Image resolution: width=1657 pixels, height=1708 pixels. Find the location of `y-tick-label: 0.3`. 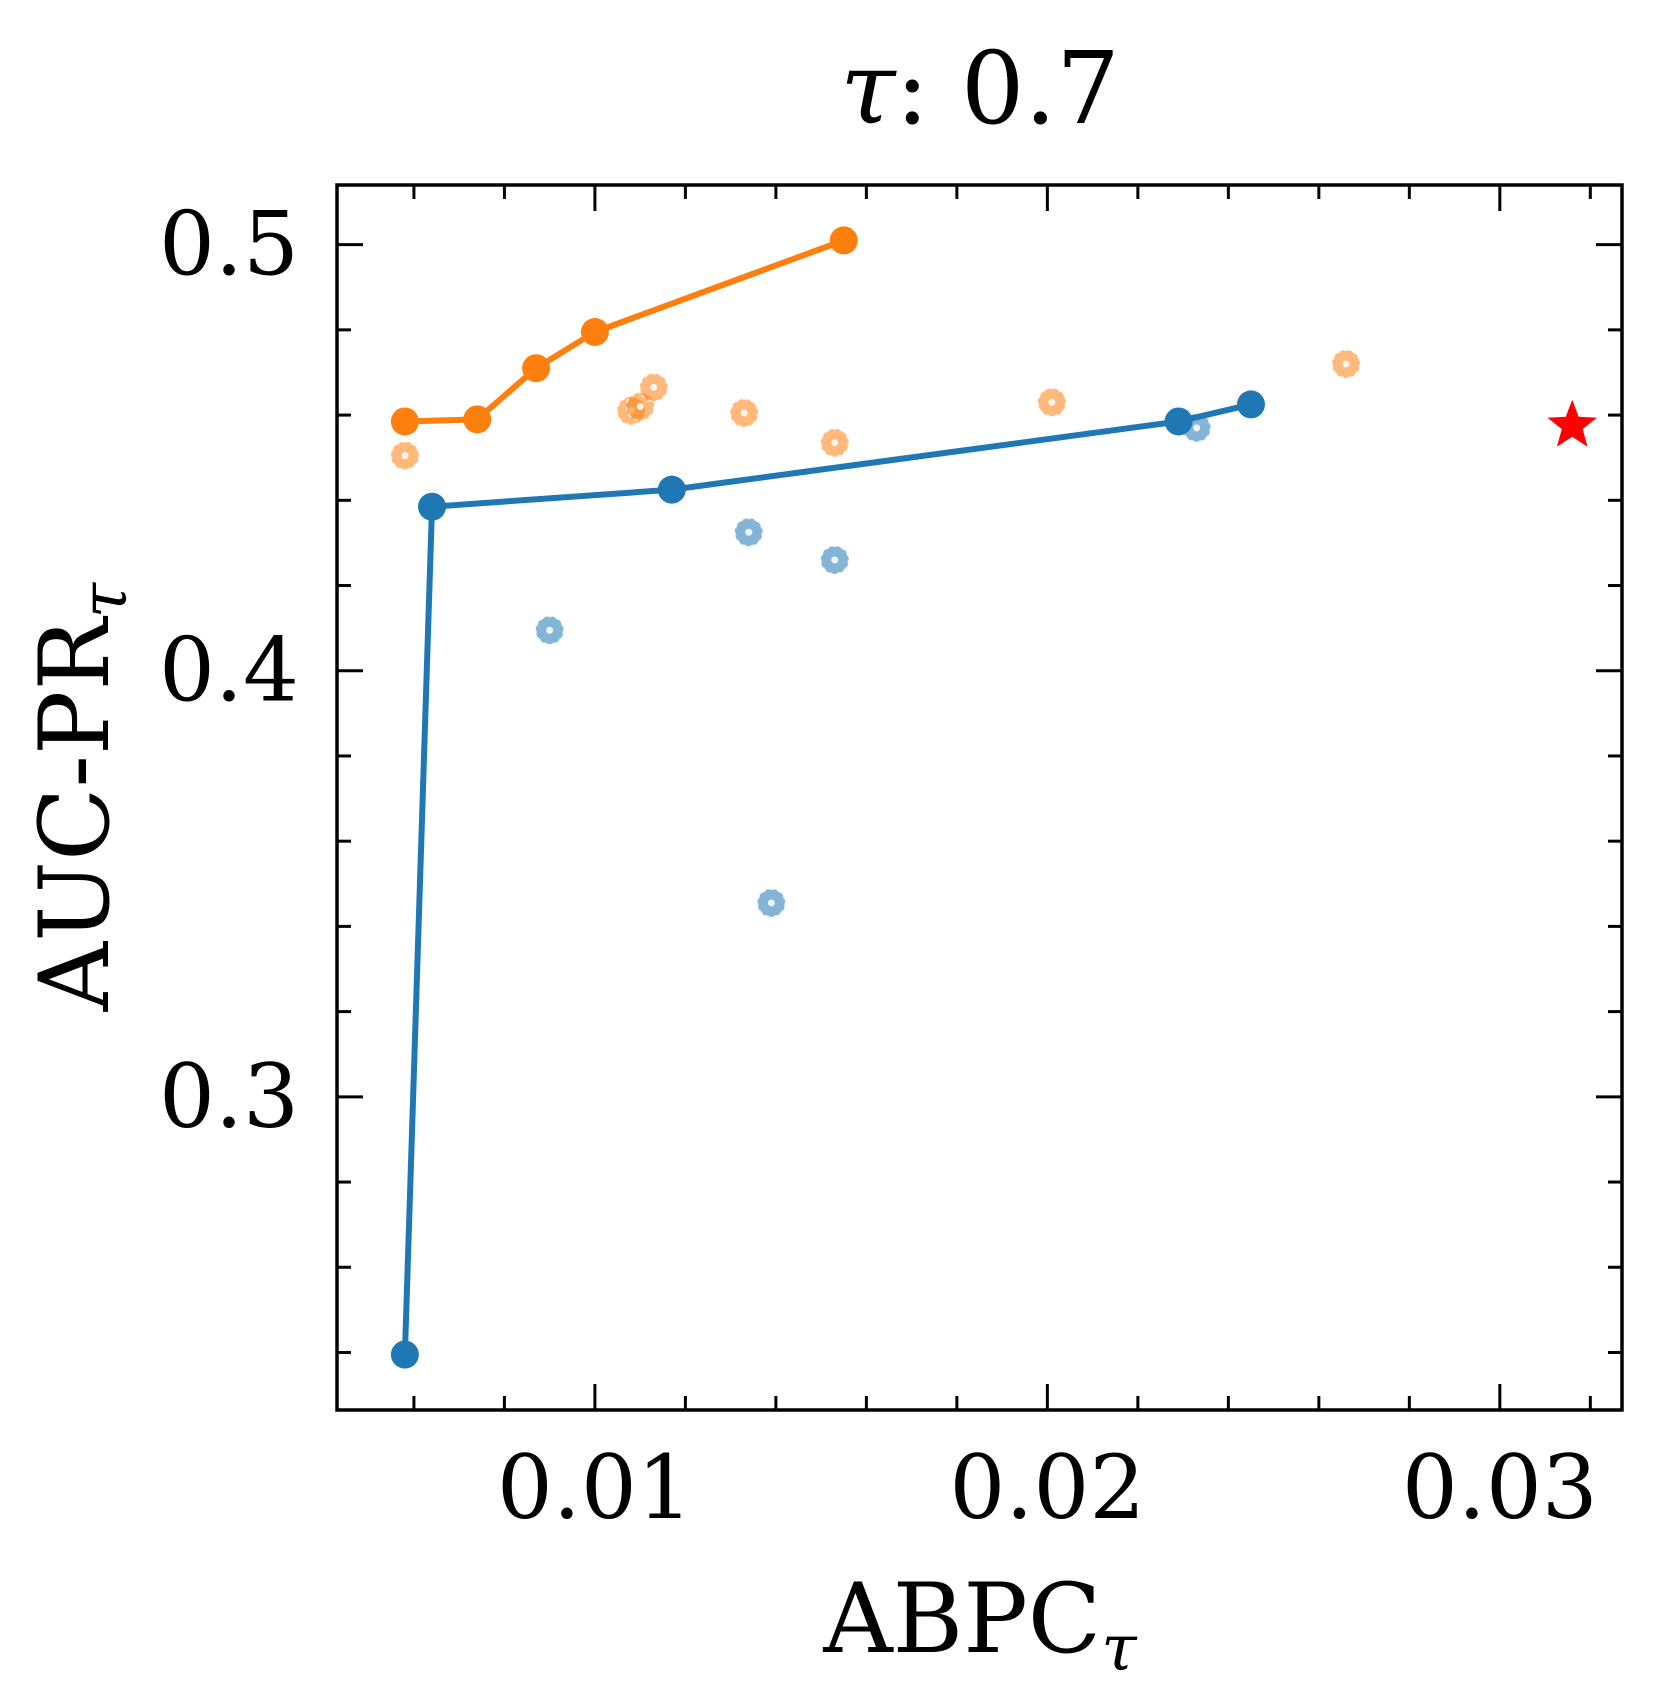

y-tick-label: 0.3 is located at coordinates (229, 1096).